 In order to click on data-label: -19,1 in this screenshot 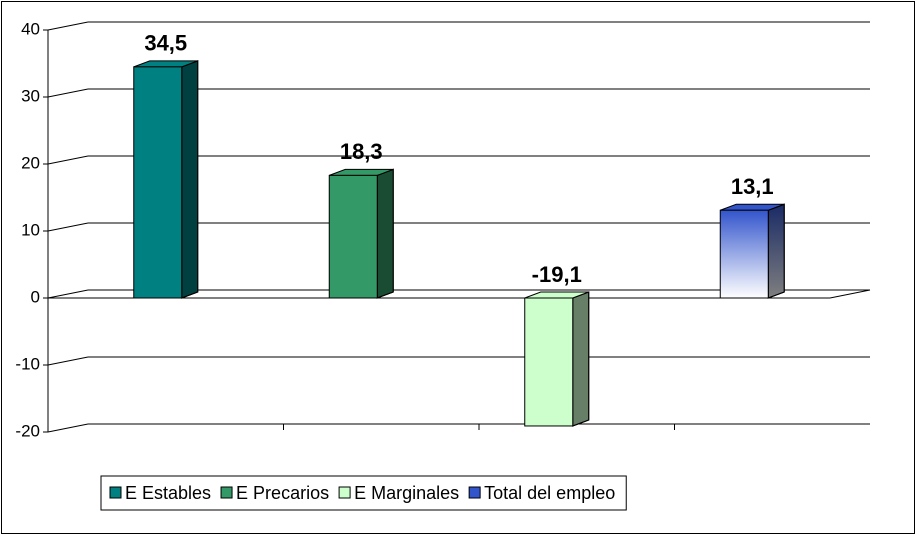, I will do `click(557, 274)`.